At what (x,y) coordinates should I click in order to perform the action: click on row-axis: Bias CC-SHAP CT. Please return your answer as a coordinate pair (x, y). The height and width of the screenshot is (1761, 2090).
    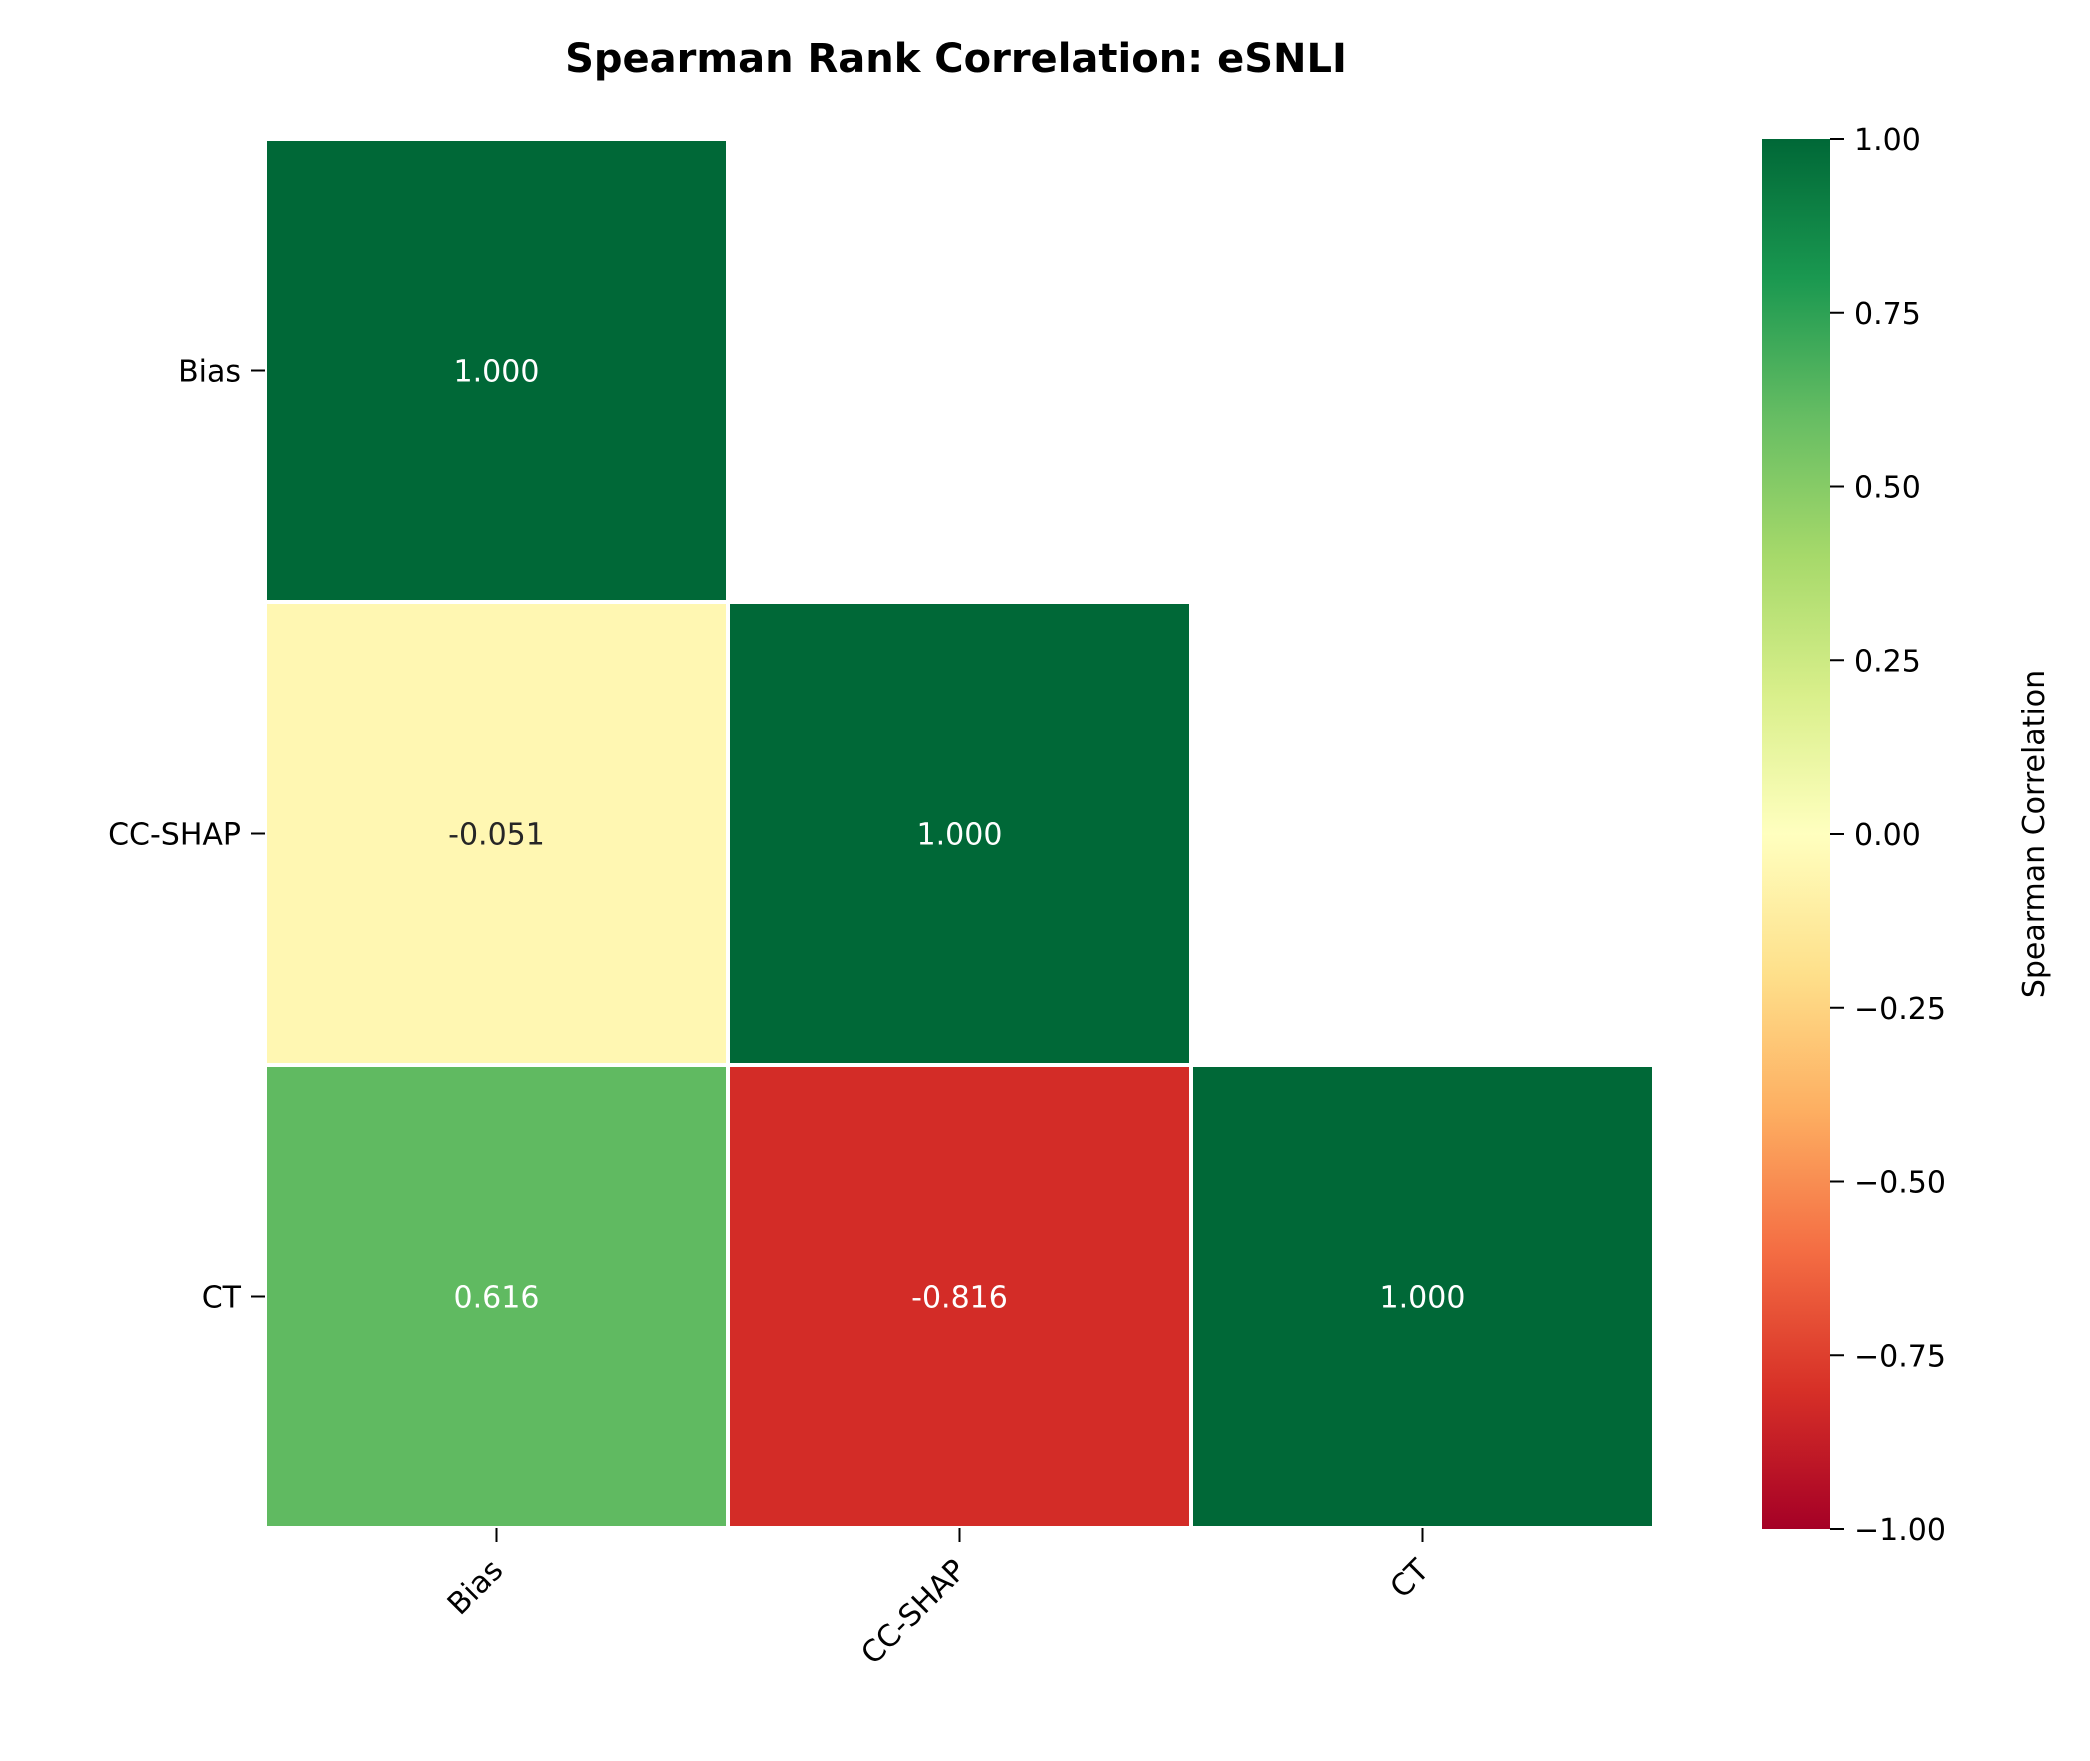
    Looking at the image, I should click on (186, 835).